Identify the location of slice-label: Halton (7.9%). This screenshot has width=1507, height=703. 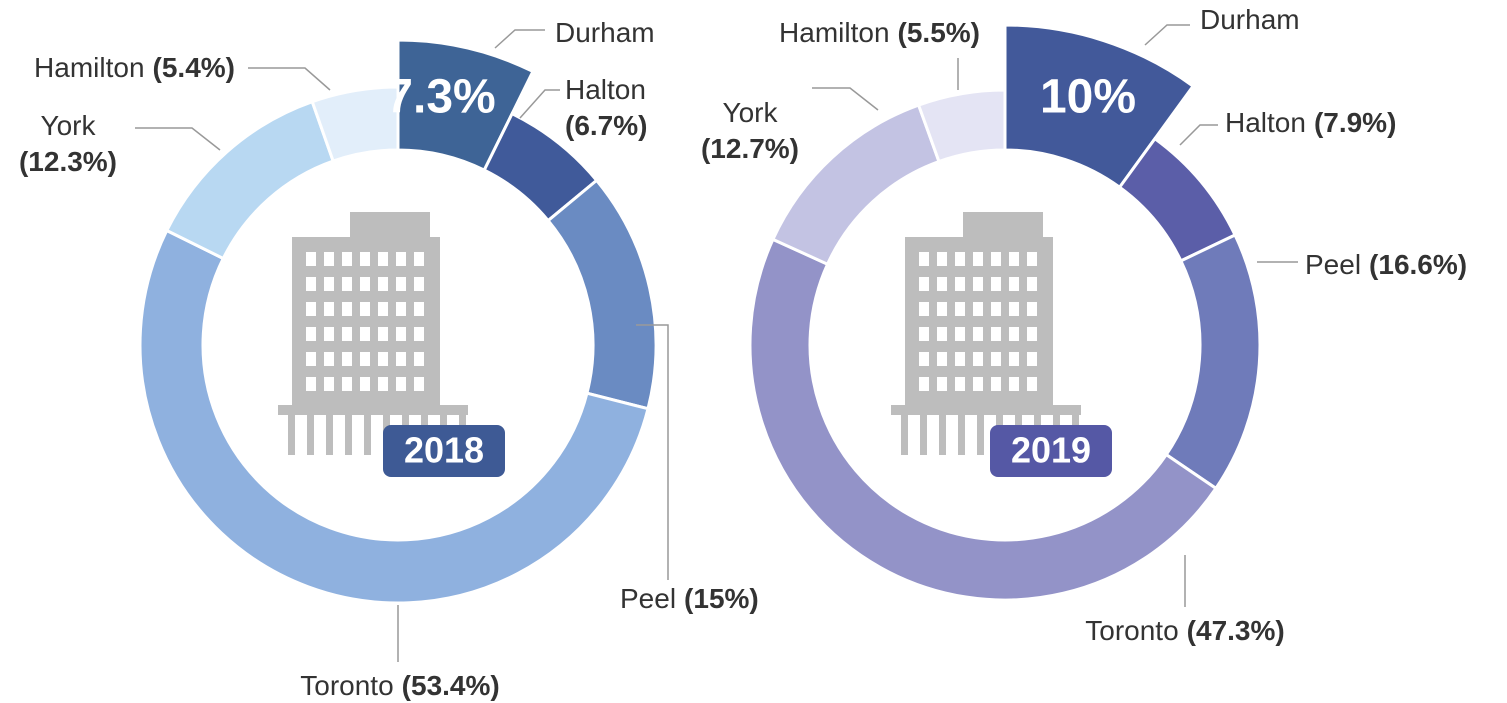
(1310, 122).